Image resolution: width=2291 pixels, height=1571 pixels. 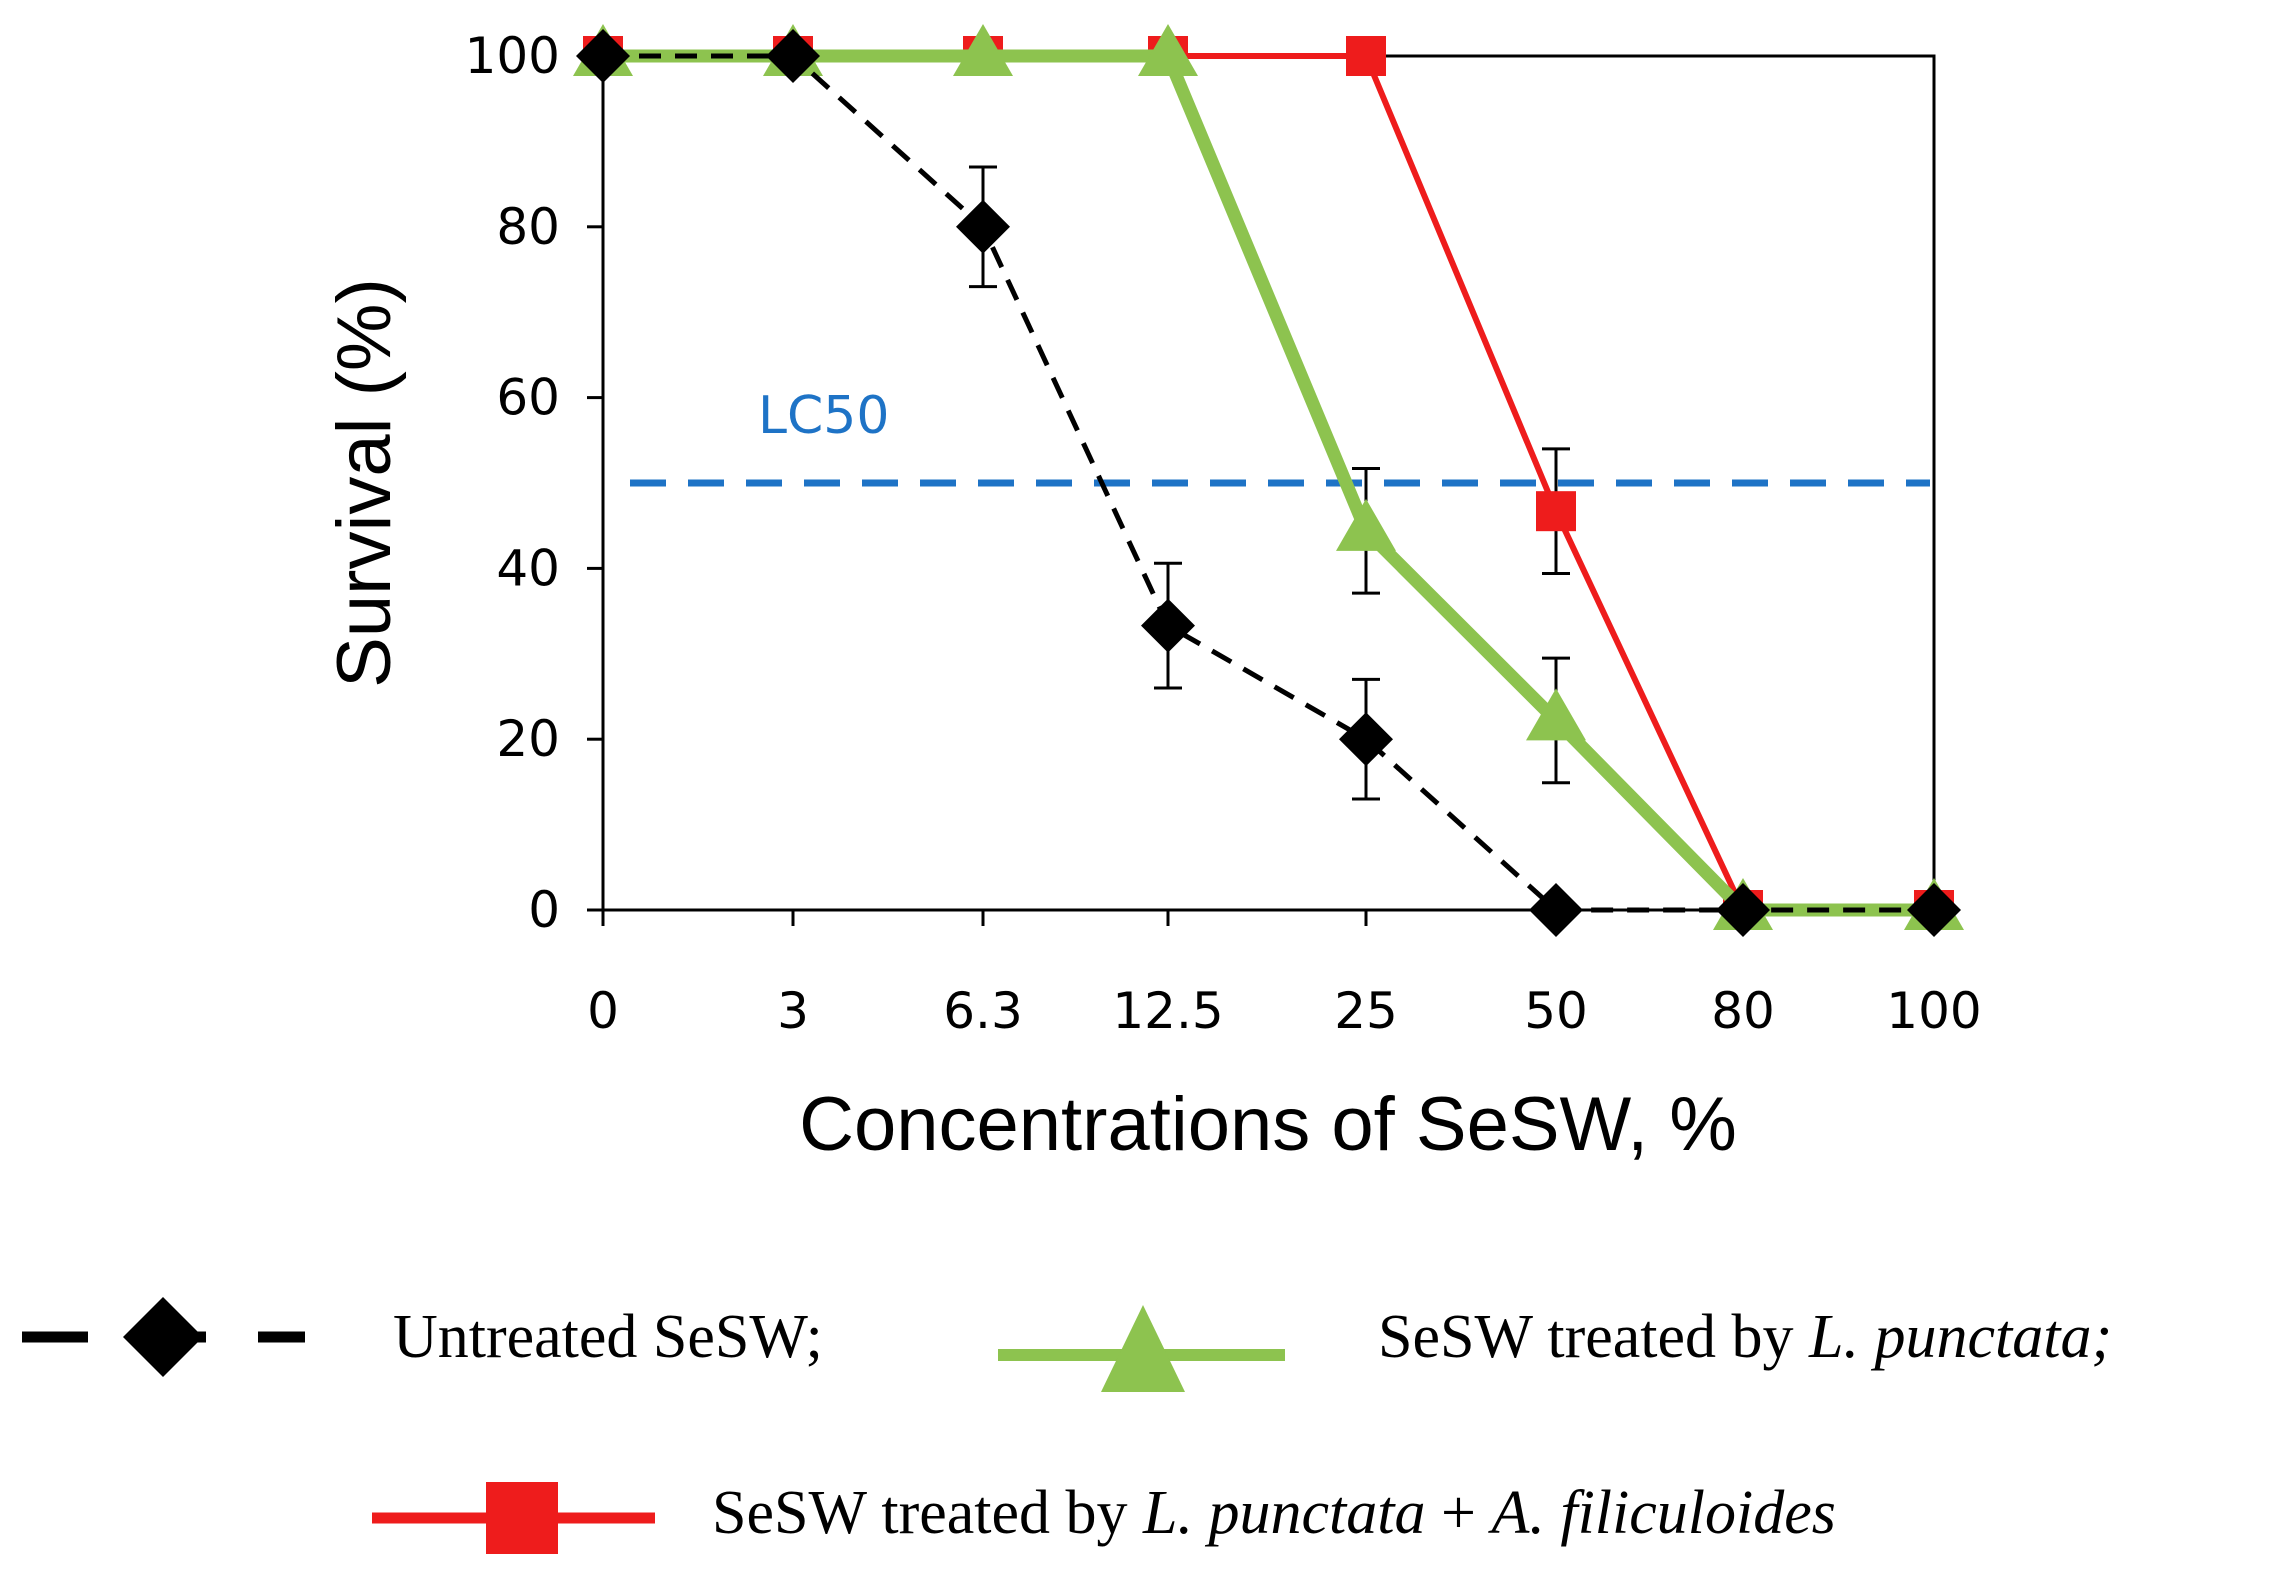 I want to click on legend-entry-untreated: Untreated SeSW;, so click(x=422, y=1337).